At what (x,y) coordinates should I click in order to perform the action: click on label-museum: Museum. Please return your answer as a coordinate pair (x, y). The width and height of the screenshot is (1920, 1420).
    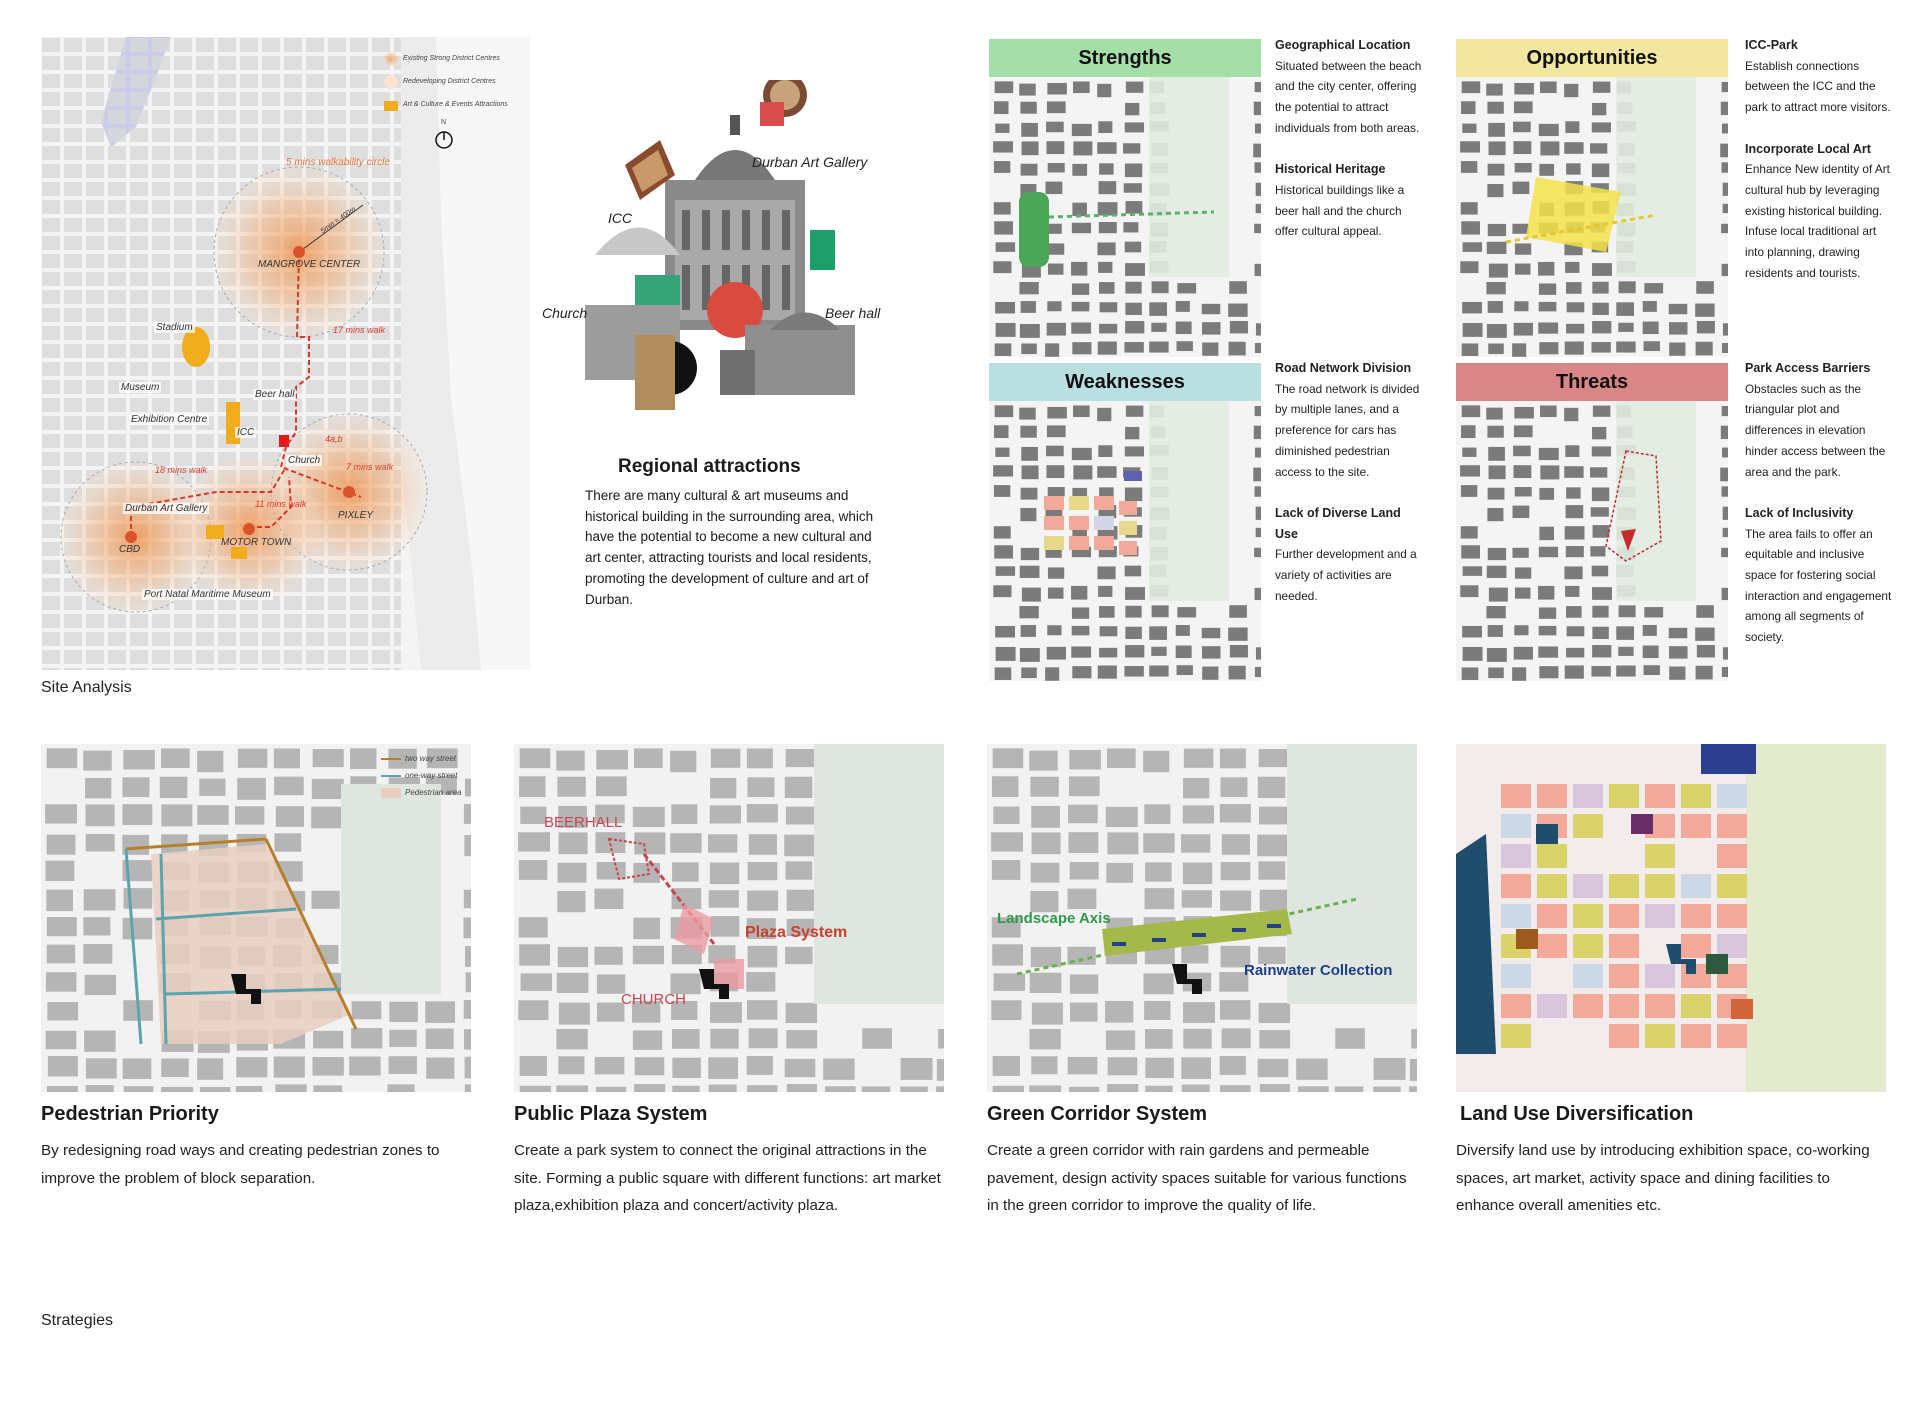
    Looking at the image, I should click on (140, 387).